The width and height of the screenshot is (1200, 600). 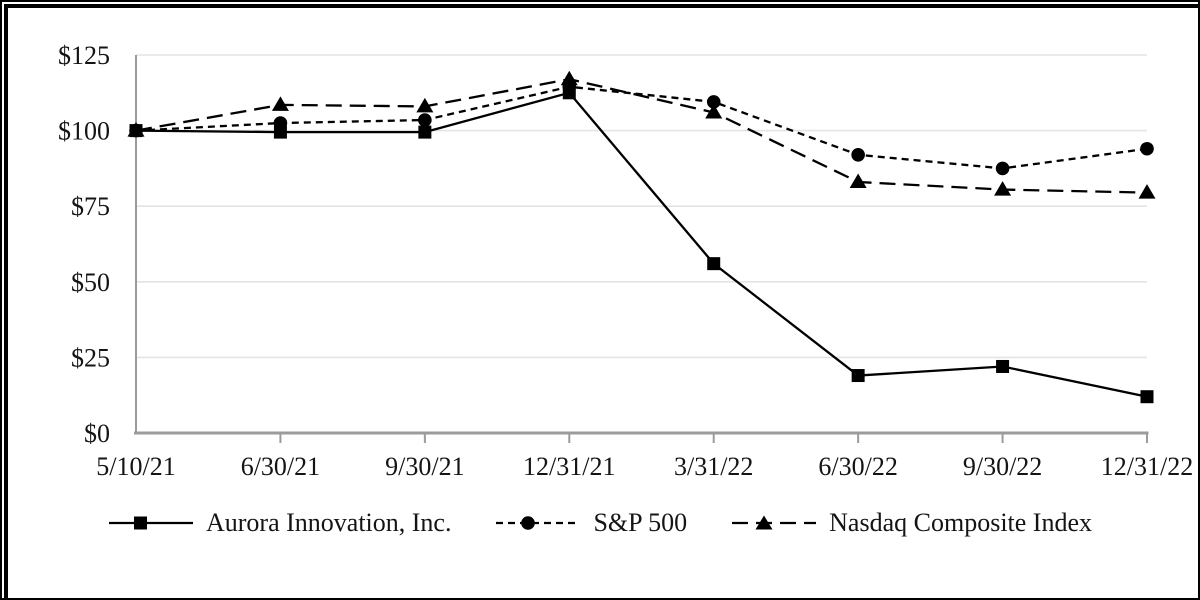 I want to click on x-axis-label: 9/30/21, so click(x=424, y=466).